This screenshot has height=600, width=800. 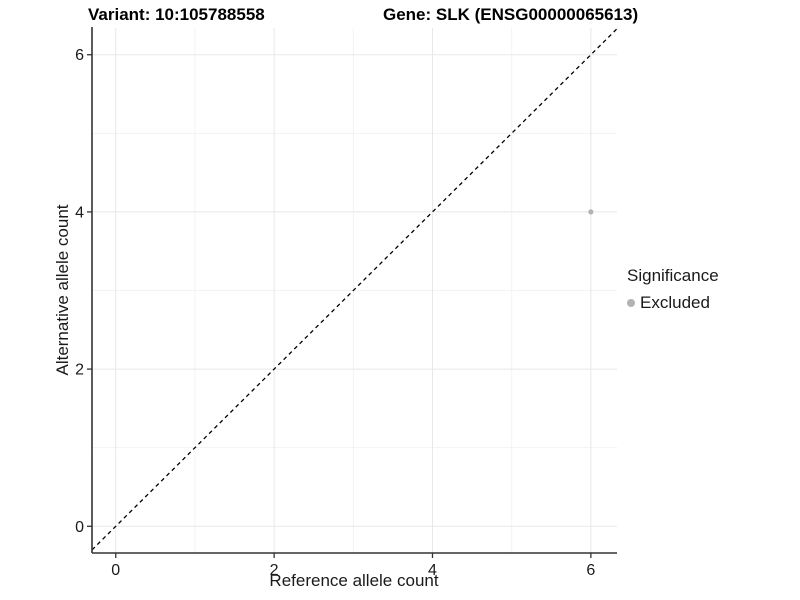 I want to click on x-tick-label: 0, so click(x=115, y=570).